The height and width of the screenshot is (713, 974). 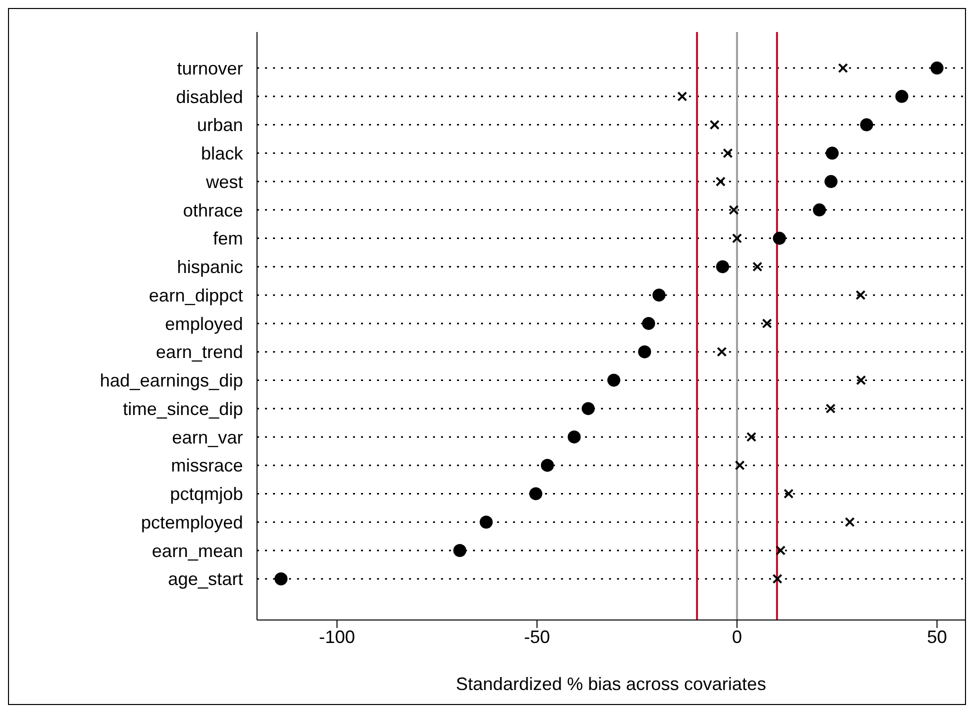 What do you see at coordinates (191, 522) in the screenshot?
I see `y-tick-label: pctemployed` at bounding box center [191, 522].